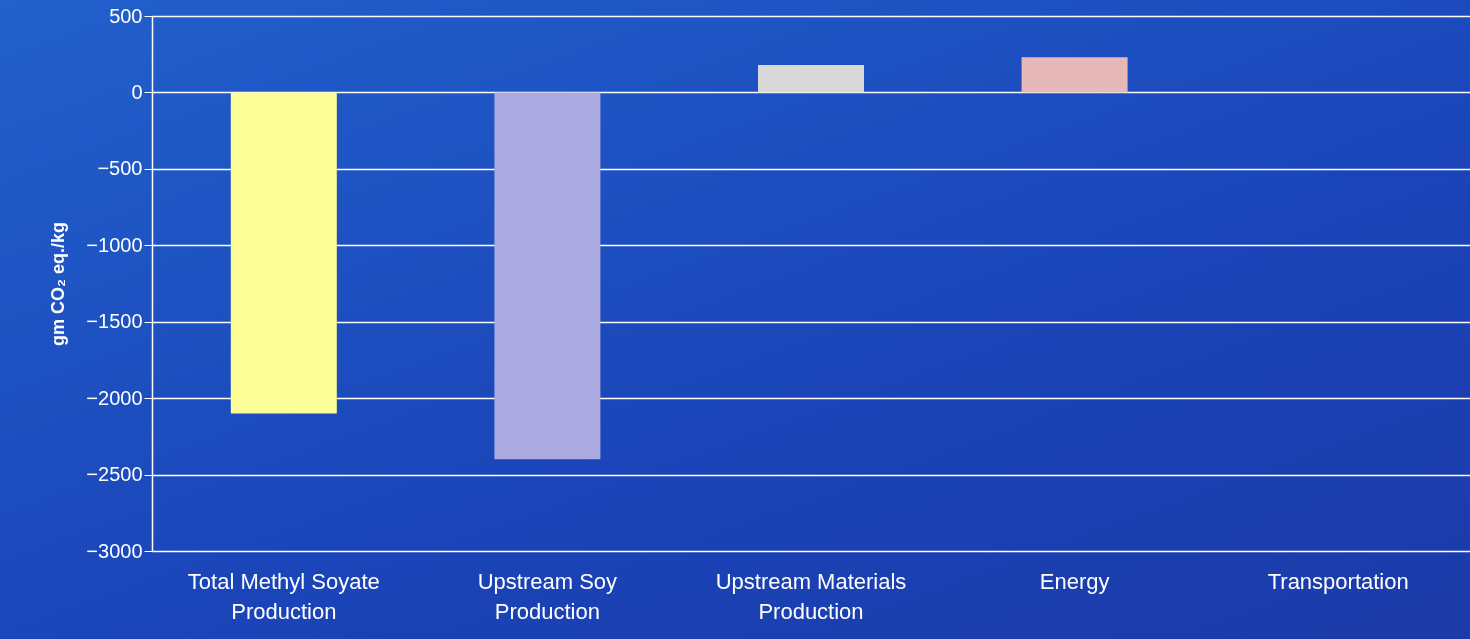 The image size is (1470, 639). What do you see at coordinates (114, 474) in the screenshot?
I see `y-tick-label: −2500` at bounding box center [114, 474].